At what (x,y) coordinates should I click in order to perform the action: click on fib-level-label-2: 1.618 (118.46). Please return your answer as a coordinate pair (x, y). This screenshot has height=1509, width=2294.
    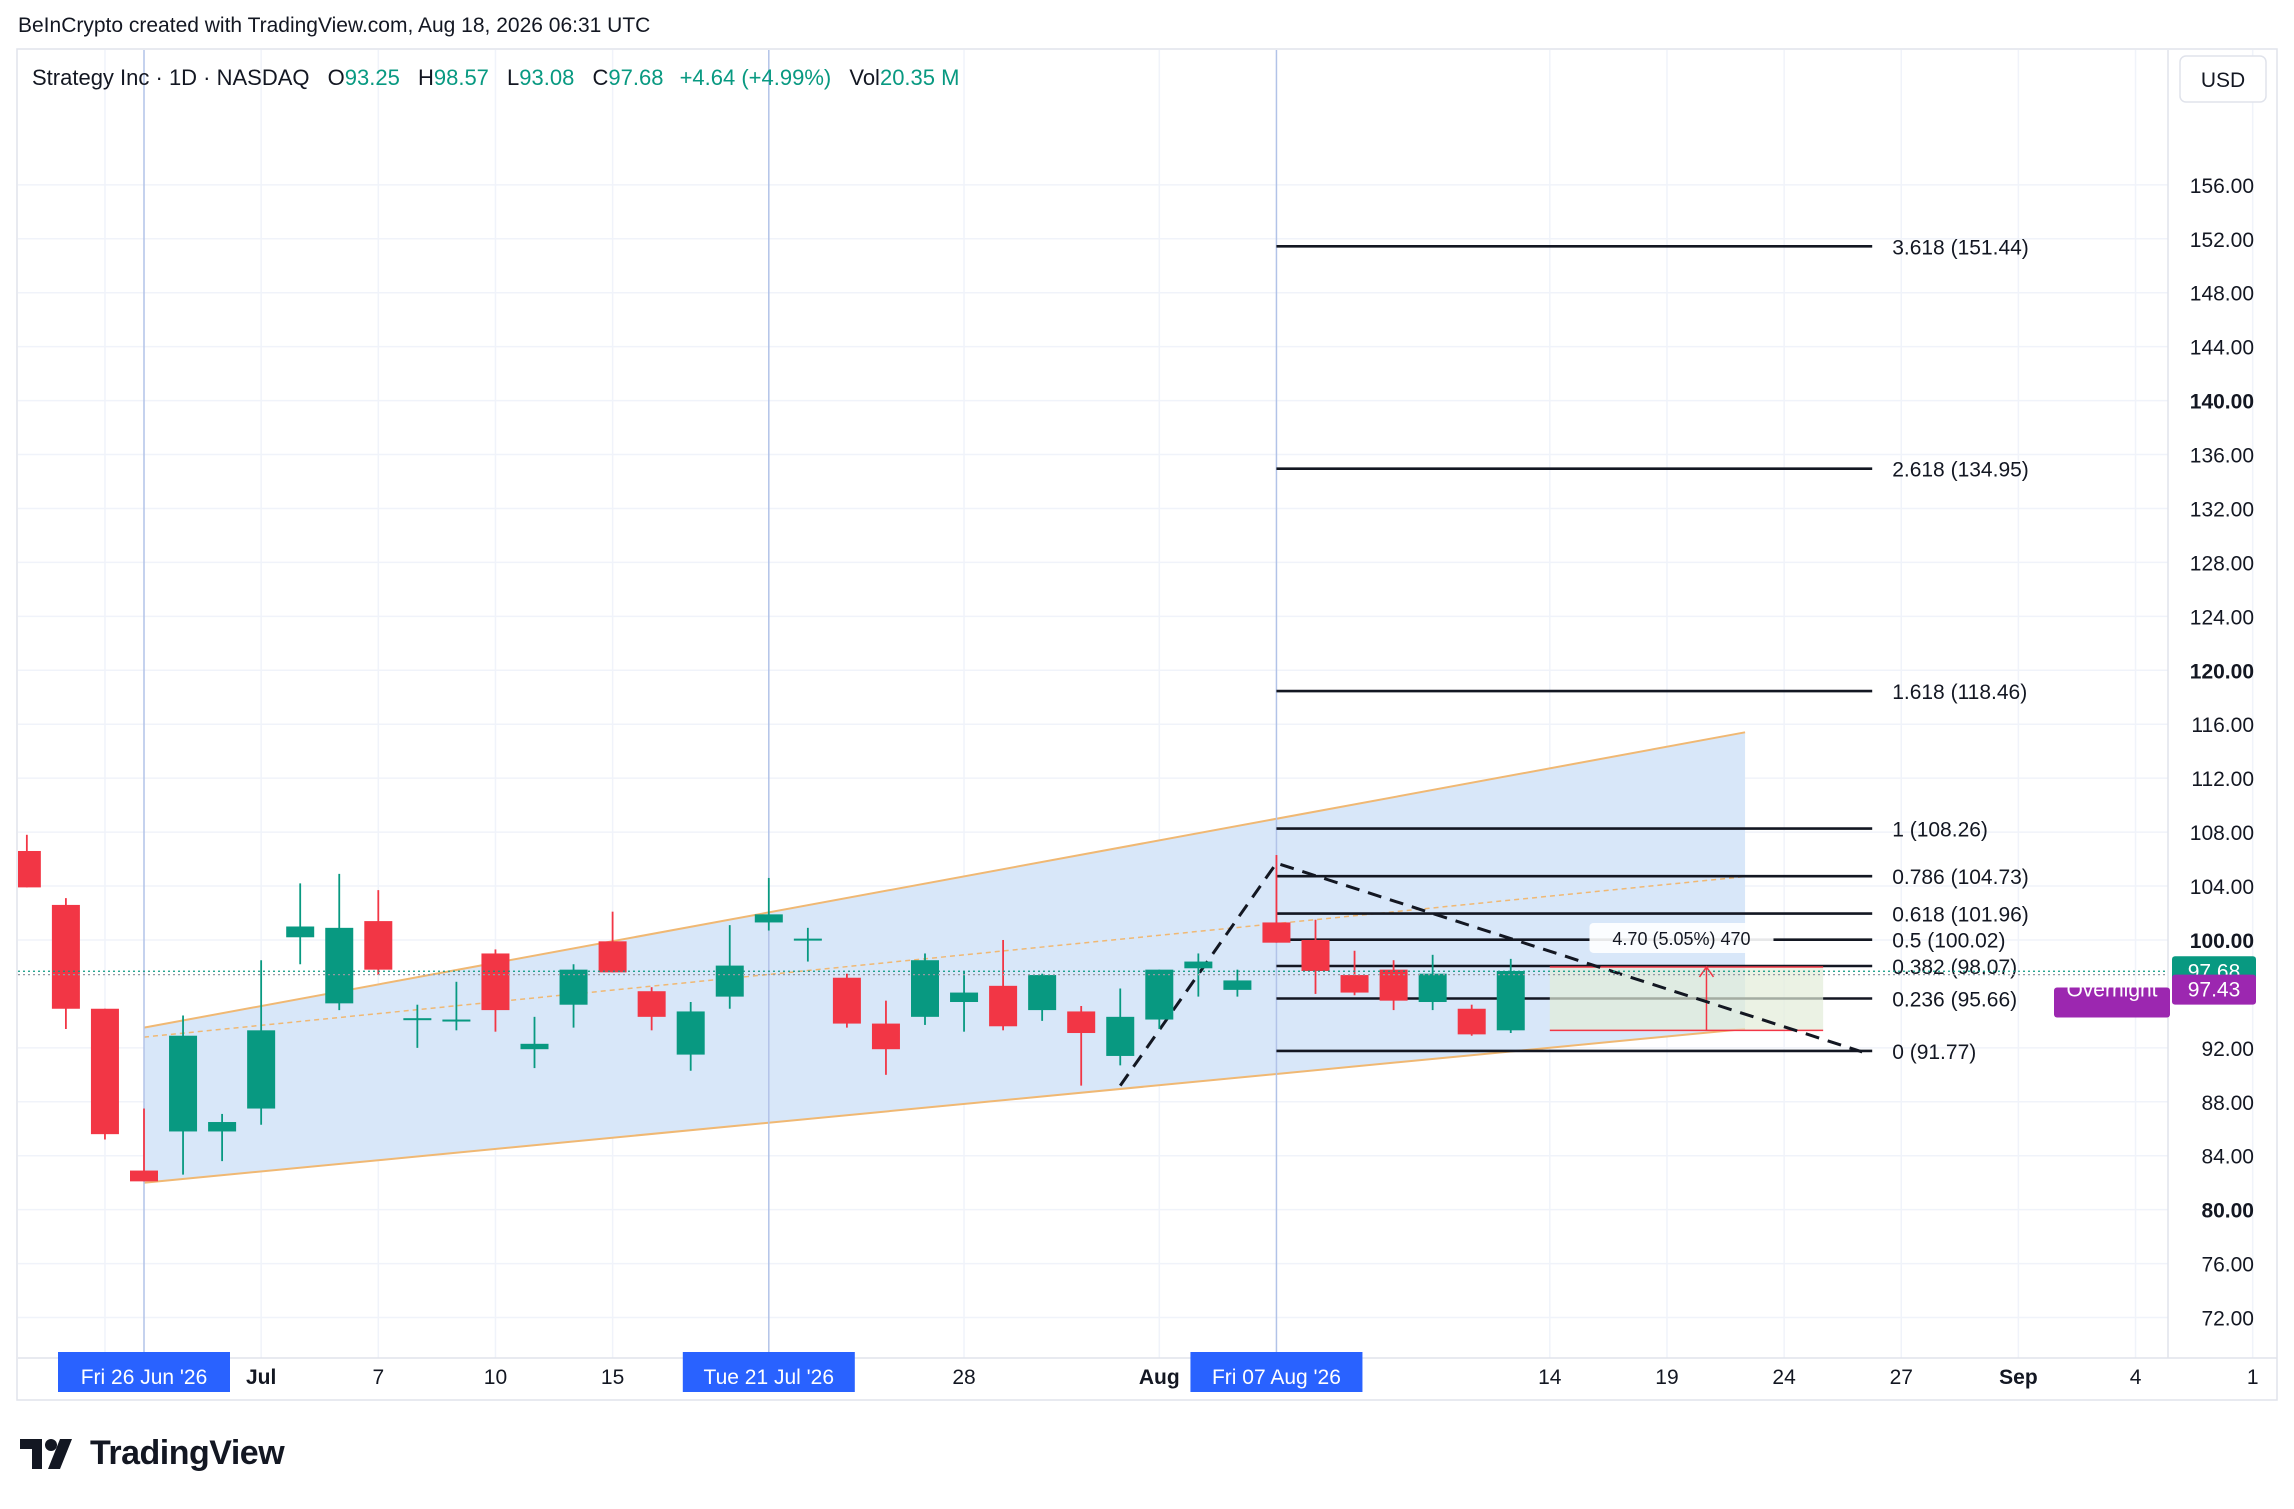
    Looking at the image, I should click on (1959, 692).